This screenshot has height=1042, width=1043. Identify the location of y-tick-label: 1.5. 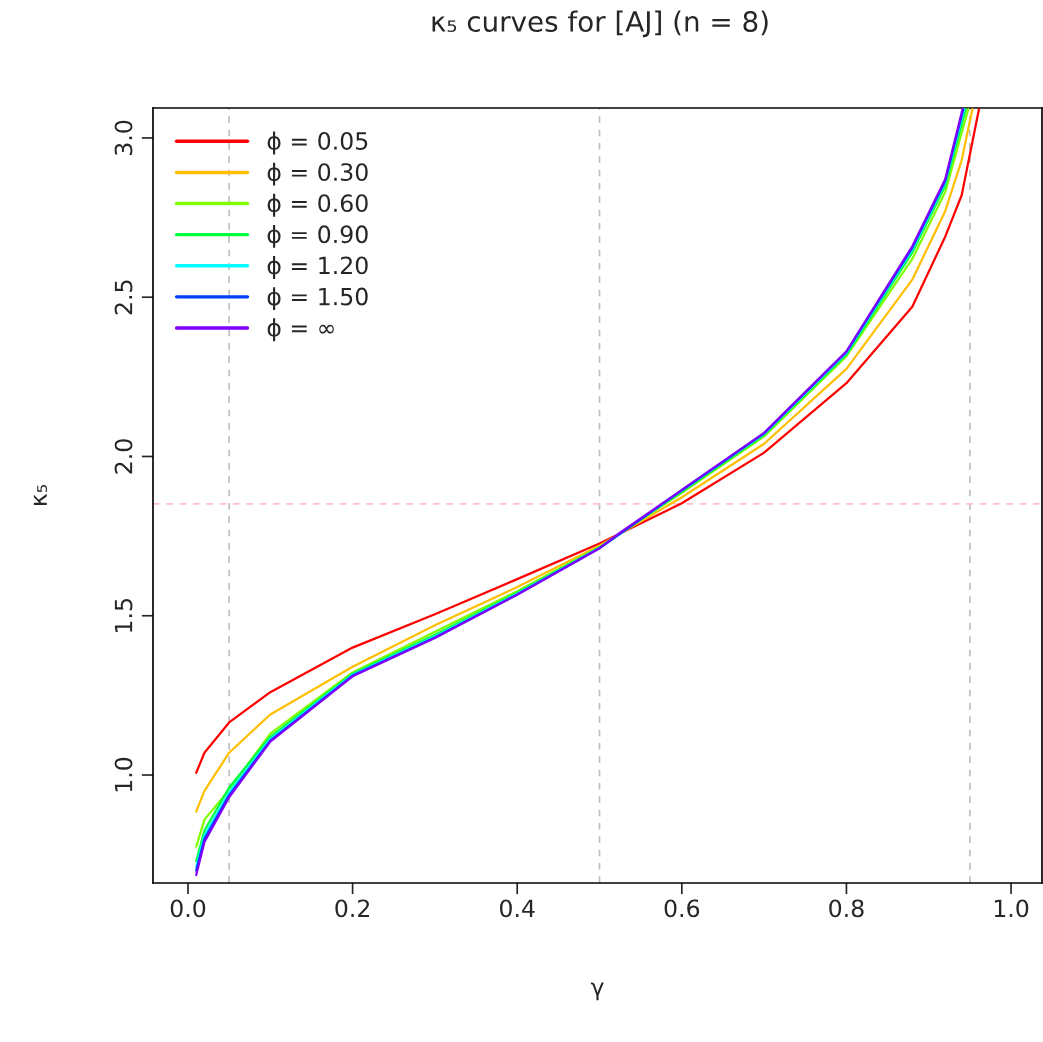
(123, 615).